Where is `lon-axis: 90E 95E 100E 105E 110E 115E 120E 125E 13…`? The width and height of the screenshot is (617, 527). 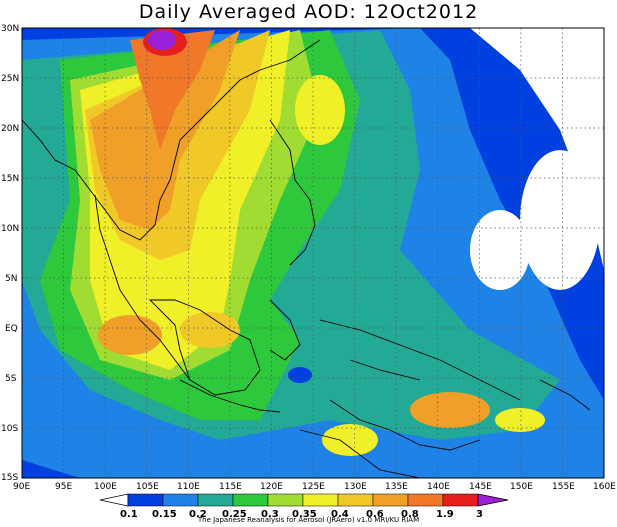 lon-axis: 90E 95E 100E 105E 110E 115E 120E 125E 13… is located at coordinates (314, 487).